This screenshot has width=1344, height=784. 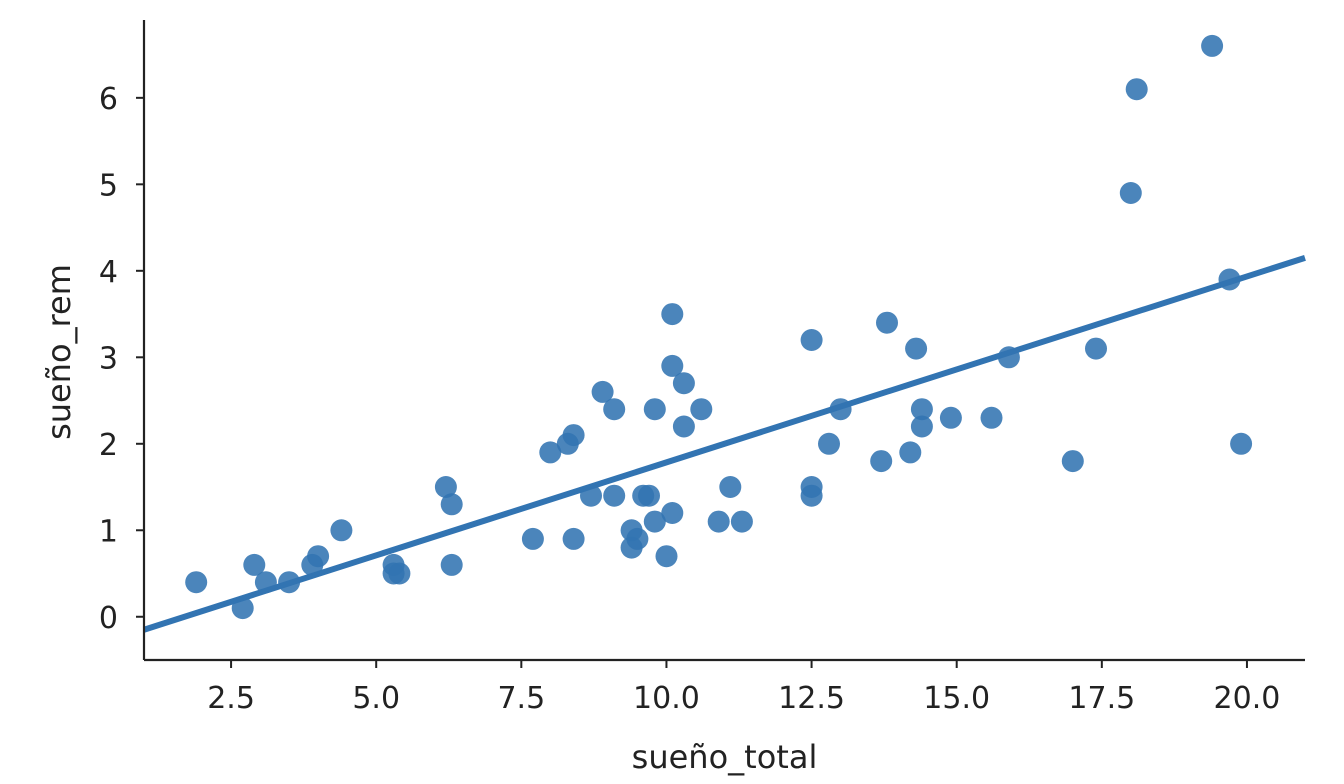 What do you see at coordinates (108, 358) in the screenshot?
I see `y-tick-label: 3` at bounding box center [108, 358].